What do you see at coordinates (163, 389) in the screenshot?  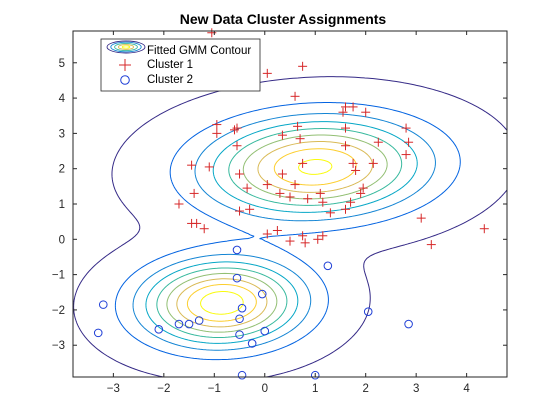 I see `x-tick-label: −2` at bounding box center [163, 389].